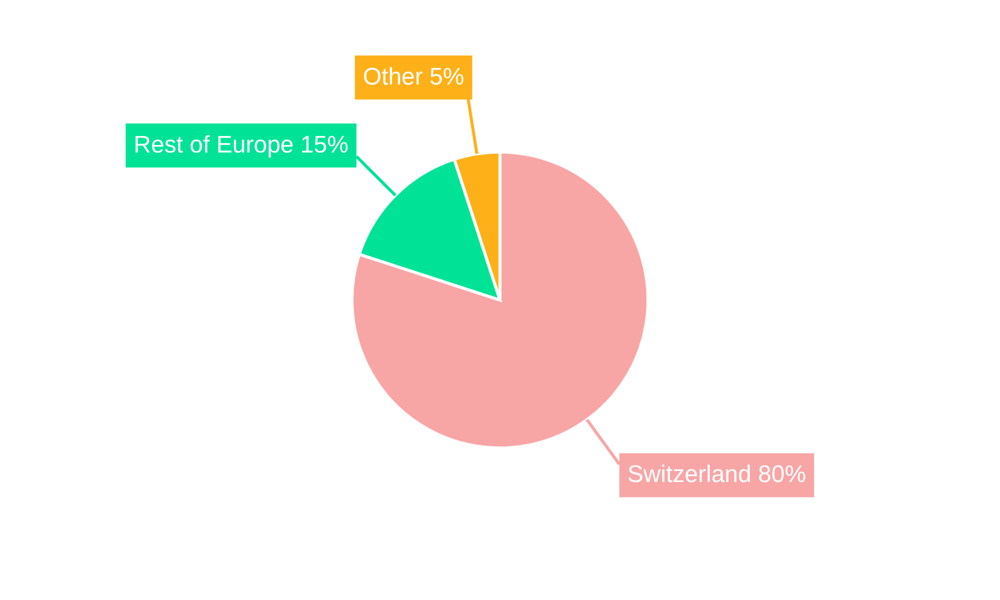 The height and width of the screenshot is (600, 1000). What do you see at coordinates (413, 77) in the screenshot?
I see `slice-label: Other 5%` at bounding box center [413, 77].